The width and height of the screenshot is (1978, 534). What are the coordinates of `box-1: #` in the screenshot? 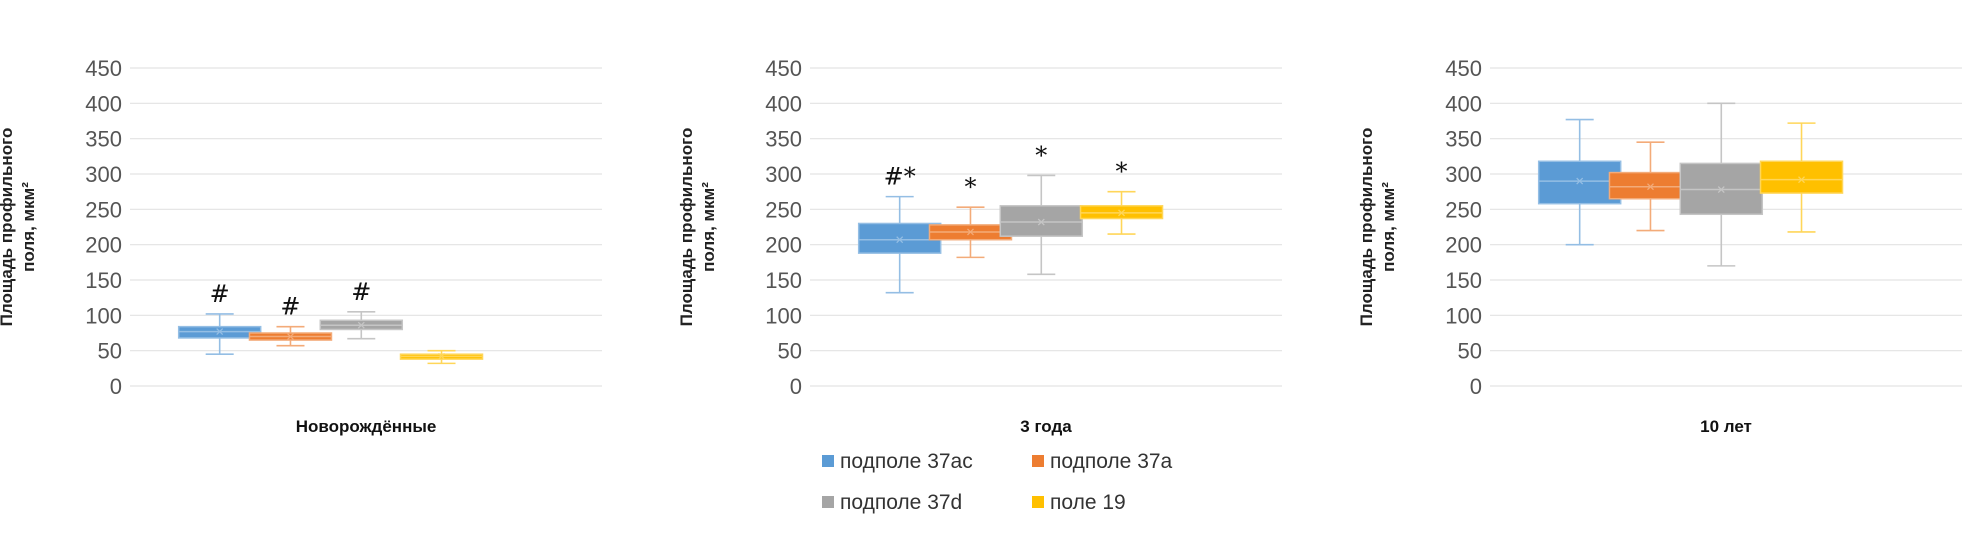 It's located at (219, 318).